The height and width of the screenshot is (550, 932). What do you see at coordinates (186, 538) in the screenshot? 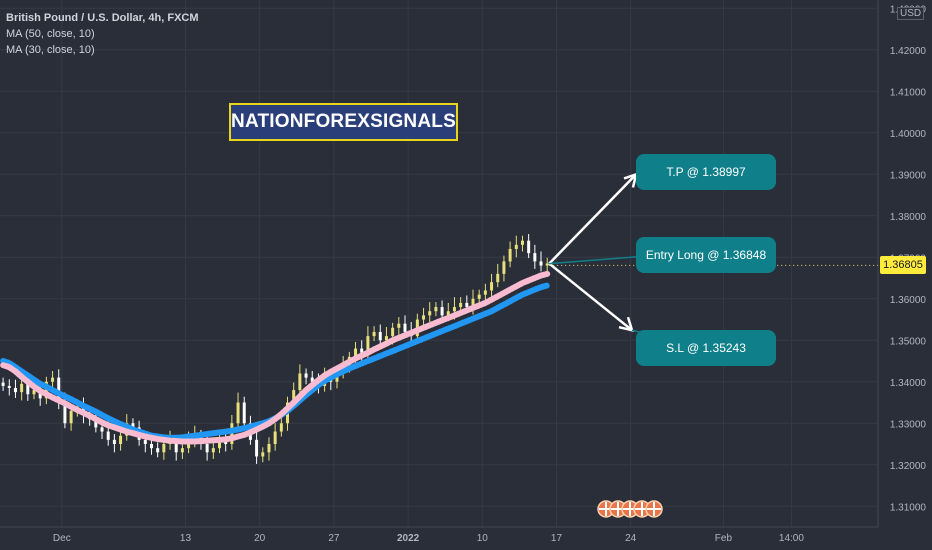
I see `x-tick-label: 13` at bounding box center [186, 538].